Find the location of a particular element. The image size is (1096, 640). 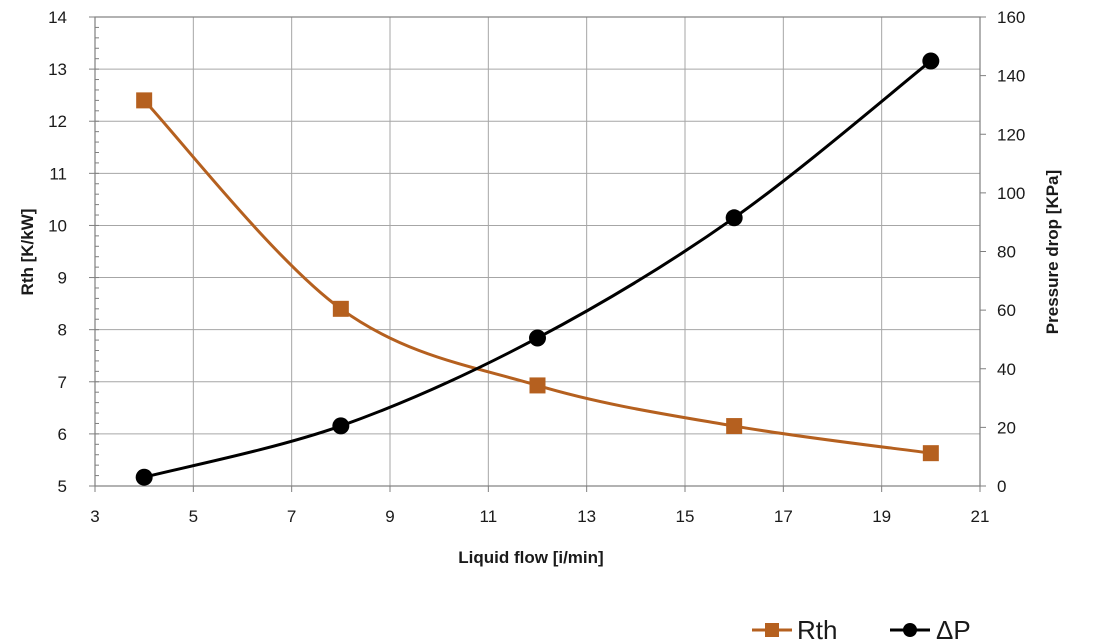

y-left-tick-labels: 5 6 7 8 9 10 11 12 13 14 is located at coordinates (57, 252).